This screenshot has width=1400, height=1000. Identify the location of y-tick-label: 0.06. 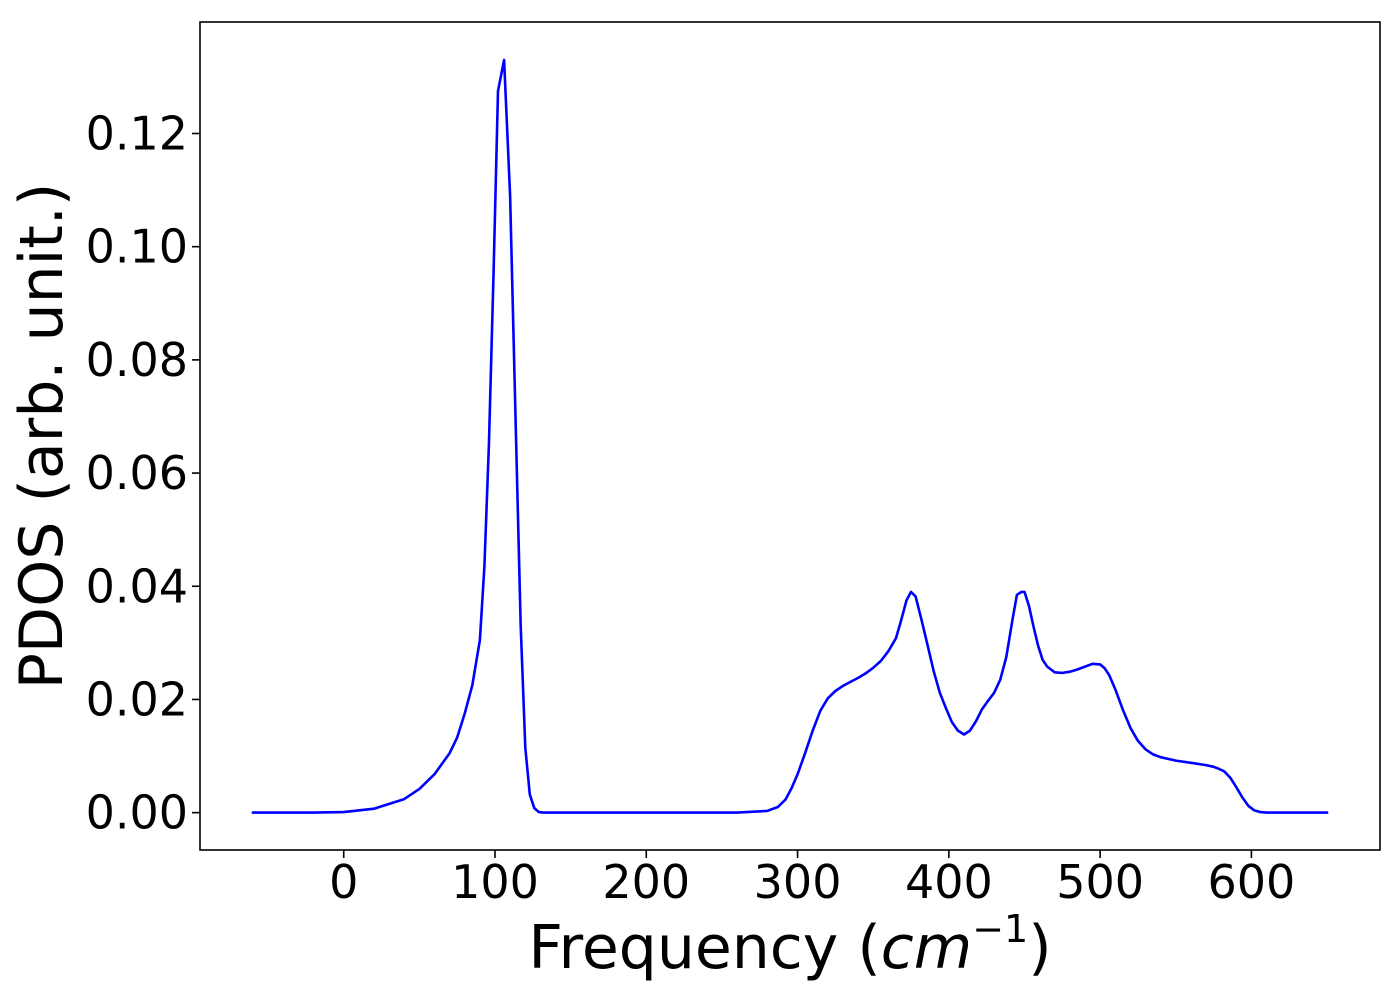
(137, 473).